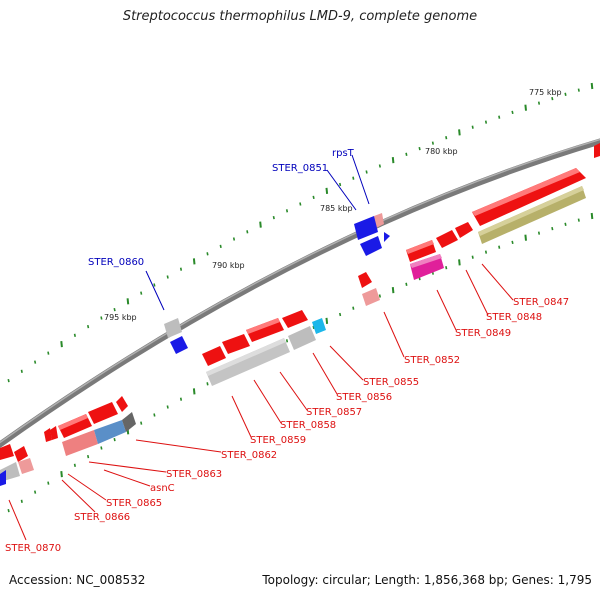 The height and width of the screenshot is (600, 600). Describe the element at coordinates (102, 517) in the screenshot. I see `gene-label-STER_0866: STER_0866` at that location.